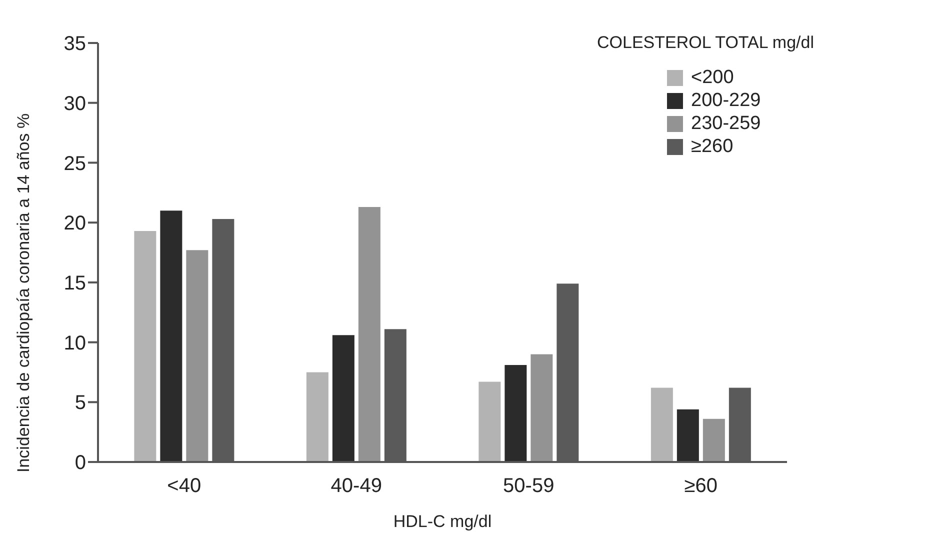 Image resolution: width=952 pixels, height=550 pixels. Describe the element at coordinates (75, 44) in the screenshot. I see `y-tick-label: 35` at that location.